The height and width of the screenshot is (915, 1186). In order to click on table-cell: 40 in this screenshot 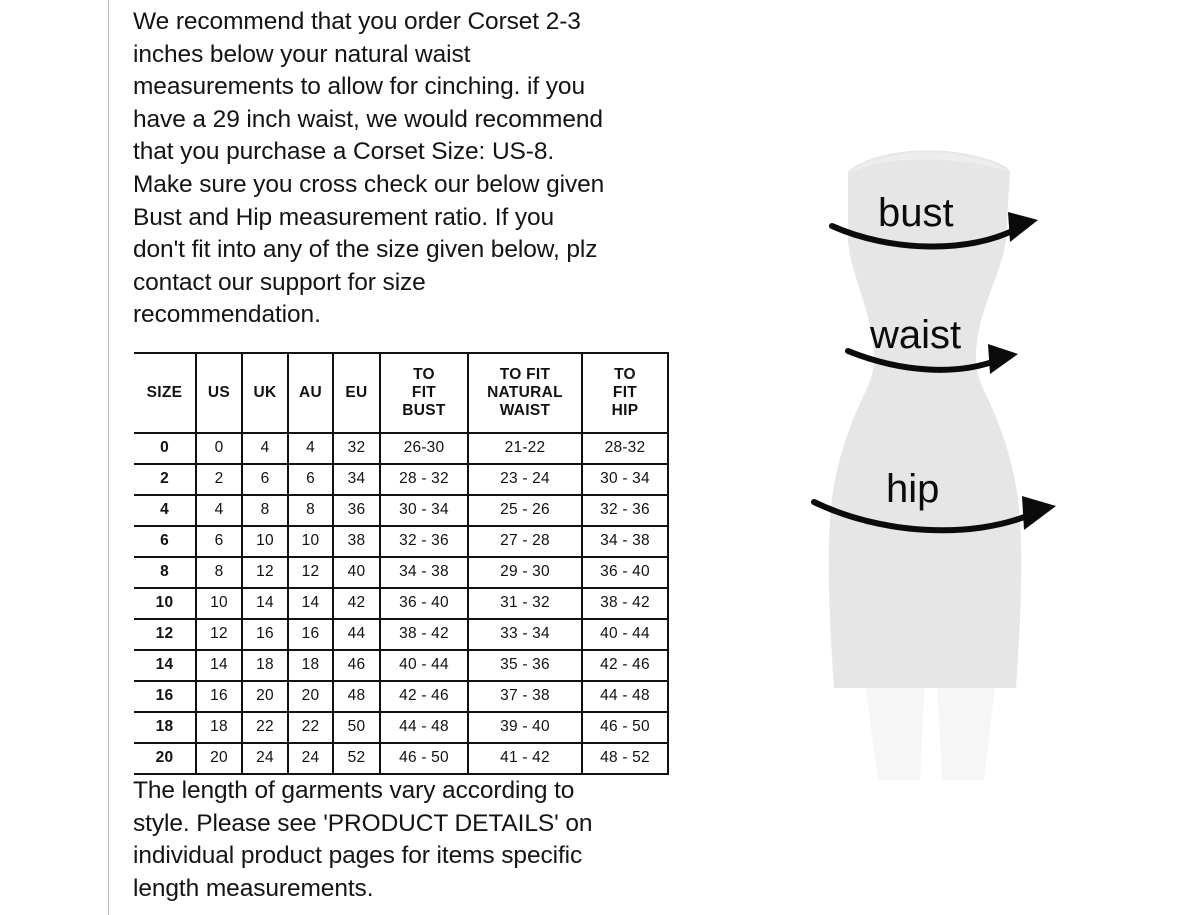, I will do `click(356, 572)`.